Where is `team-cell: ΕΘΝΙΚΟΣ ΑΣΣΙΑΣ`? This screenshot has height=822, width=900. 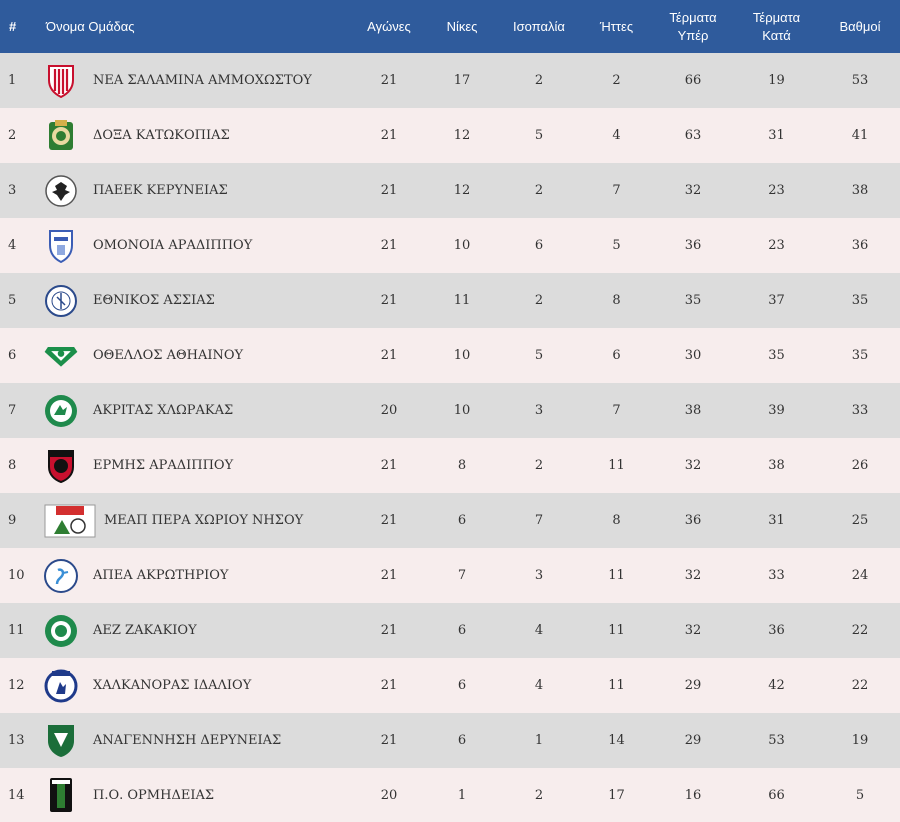 team-cell: ΕΘΝΙΚΟΣ ΑΣΣΙΑΣ is located at coordinates (197, 301).